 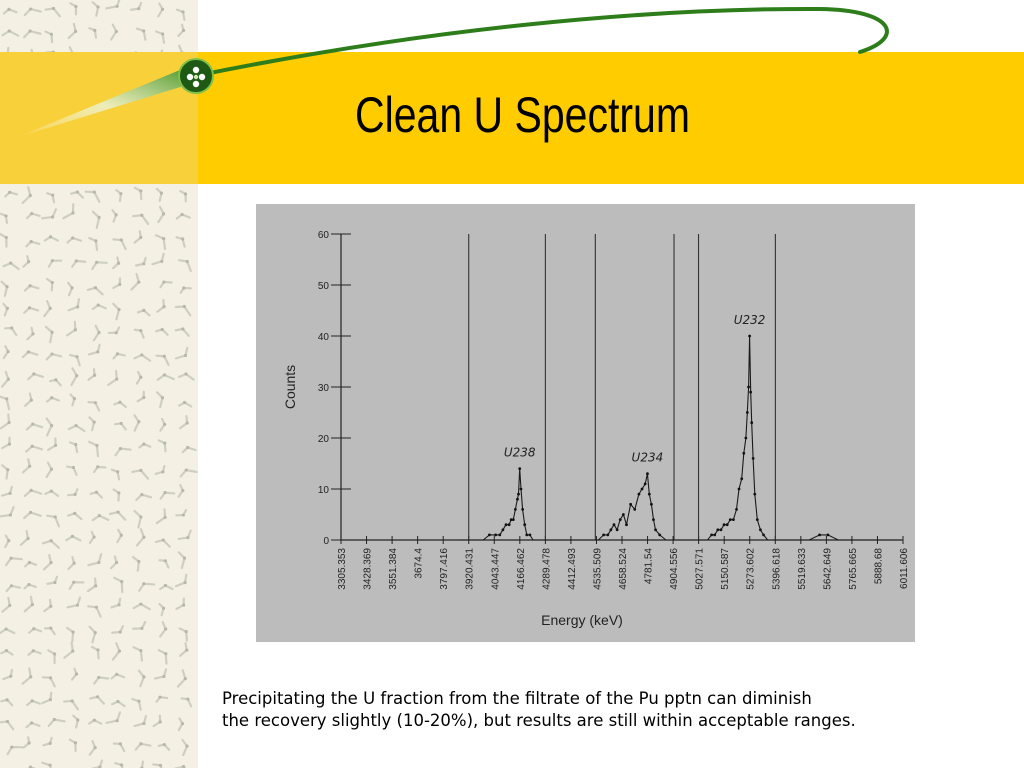 What do you see at coordinates (324, 439) in the screenshot?
I see `y-tick-label: 20` at bounding box center [324, 439].